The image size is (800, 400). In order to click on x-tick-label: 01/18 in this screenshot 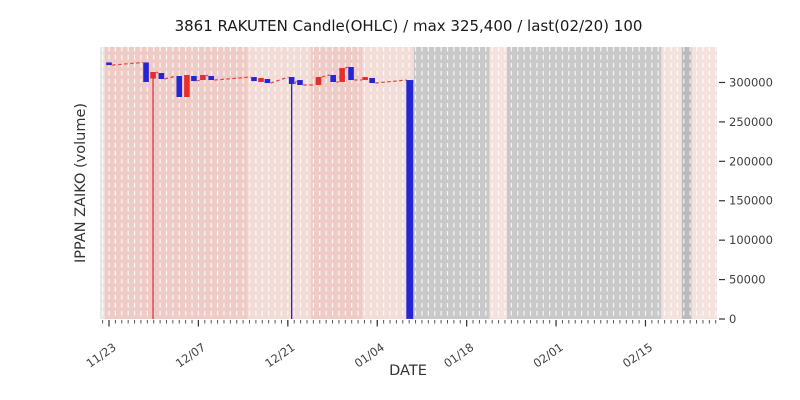, I will do `click(458, 355)`.